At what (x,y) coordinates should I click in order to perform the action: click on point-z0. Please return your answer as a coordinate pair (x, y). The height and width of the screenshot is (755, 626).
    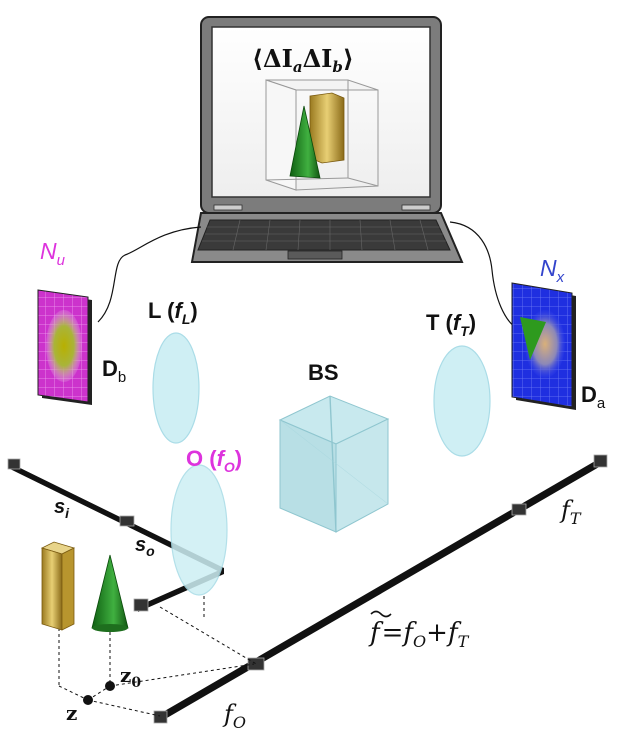
    Looking at the image, I should click on (110, 686).